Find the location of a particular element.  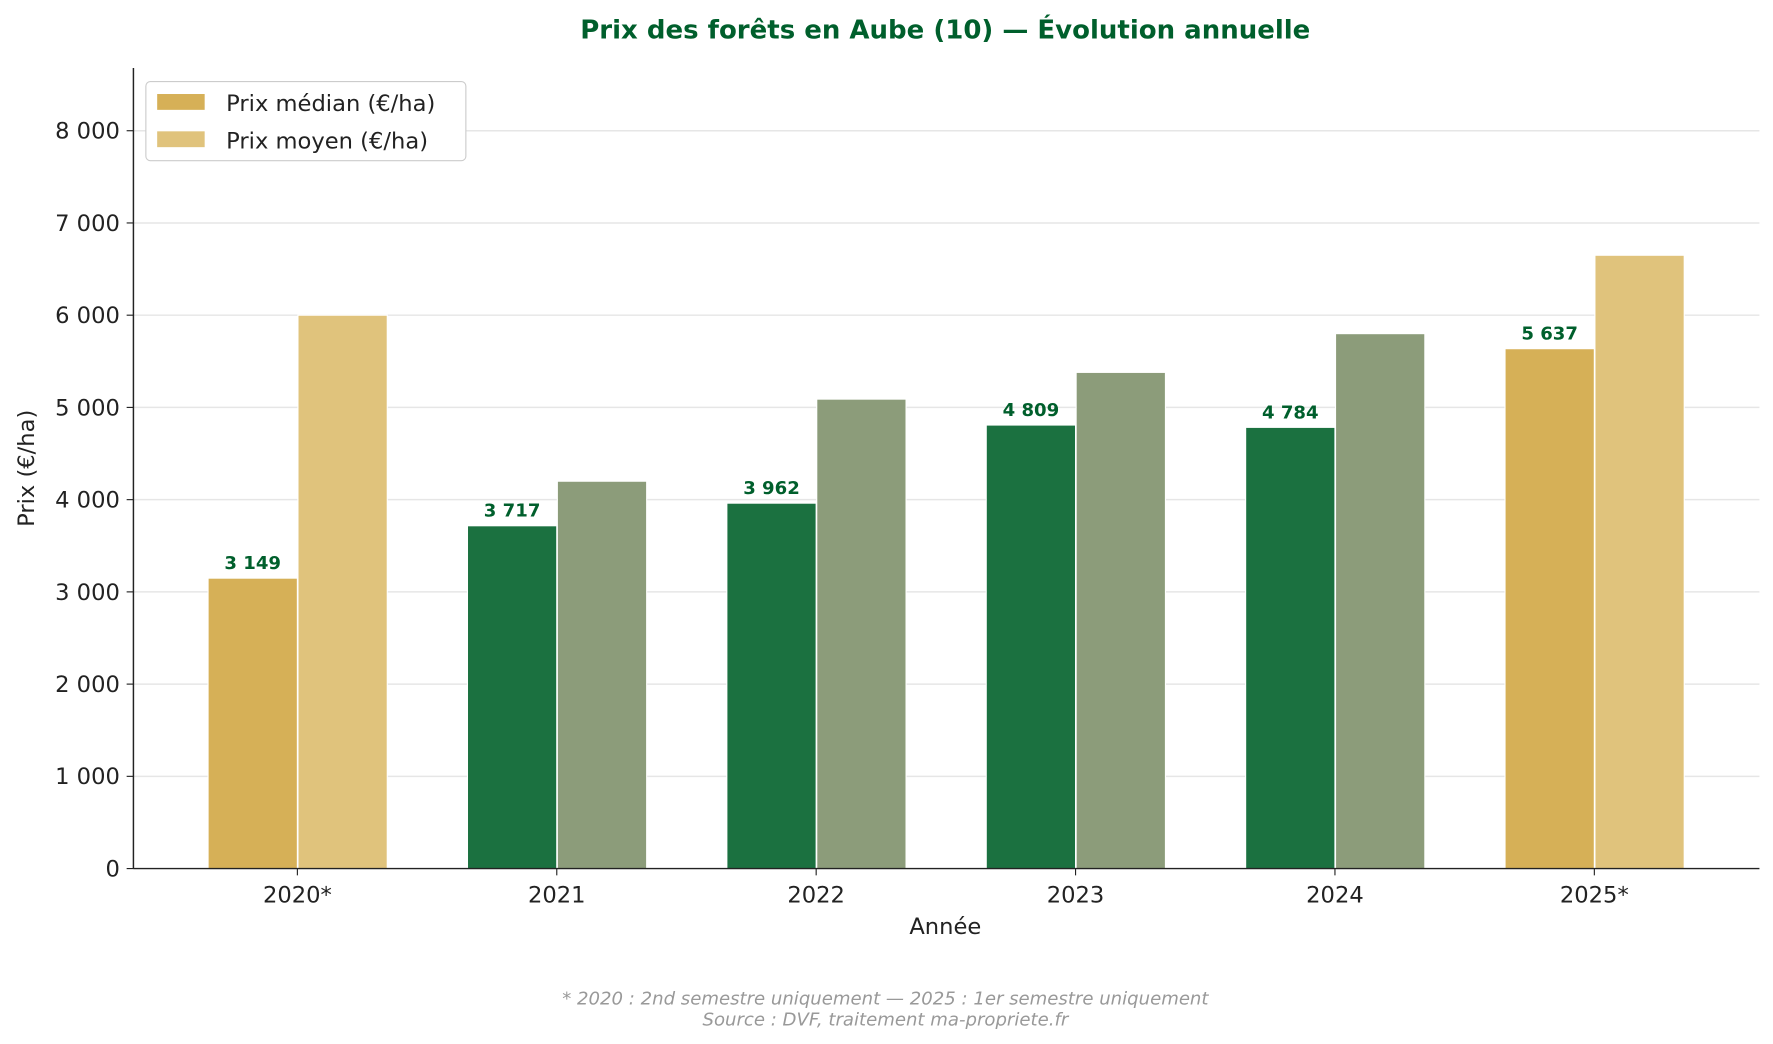

legend-label-median: Prix médian (€/ha) is located at coordinates (330, 104).